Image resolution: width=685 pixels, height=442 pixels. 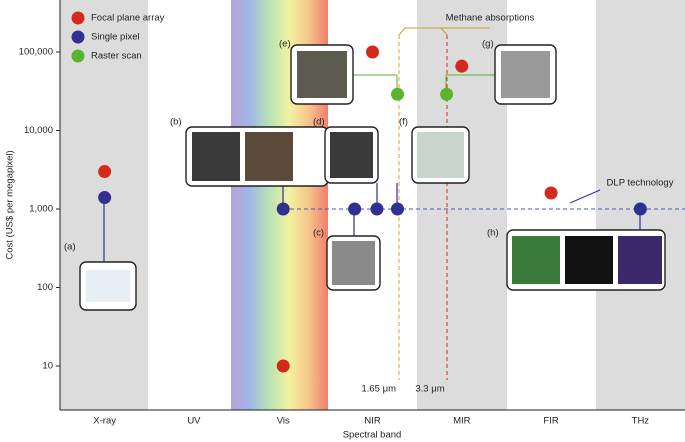 What do you see at coordinates (70, 247) in the screenshot?
I see `panel-label: (a)` at bounding box center [70, 247].